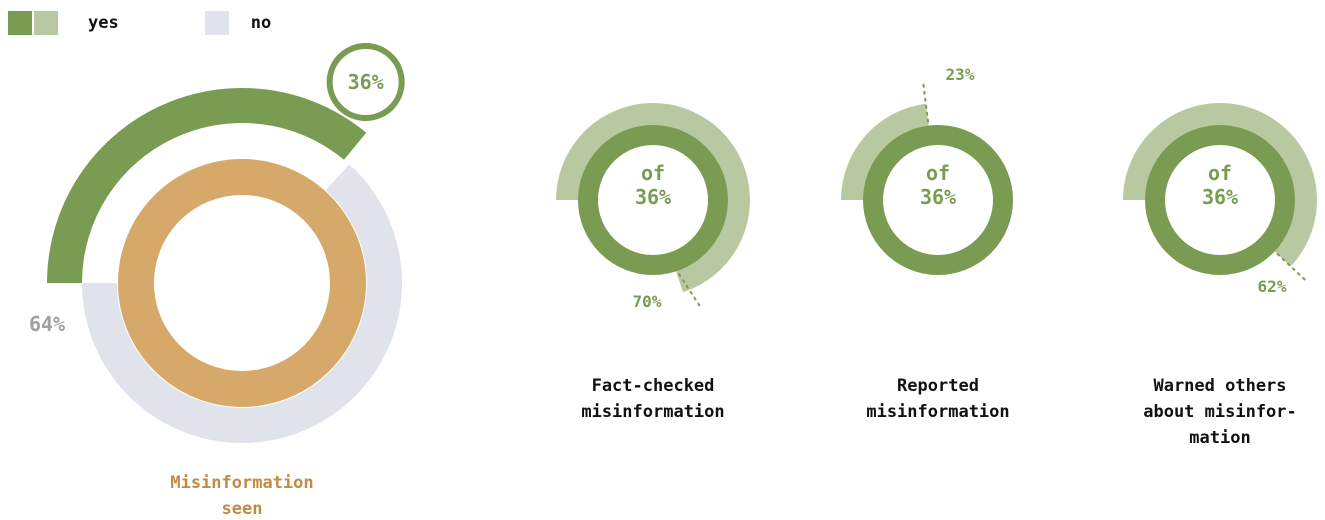  I want to click on main-yes-arc, so click(207, 185).